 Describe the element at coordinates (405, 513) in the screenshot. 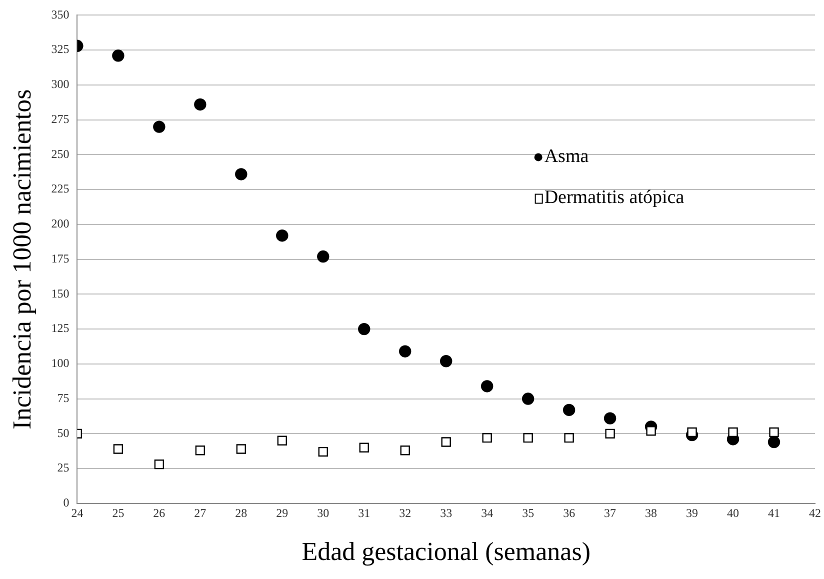

I see `x-tick-label: 32` at that location.